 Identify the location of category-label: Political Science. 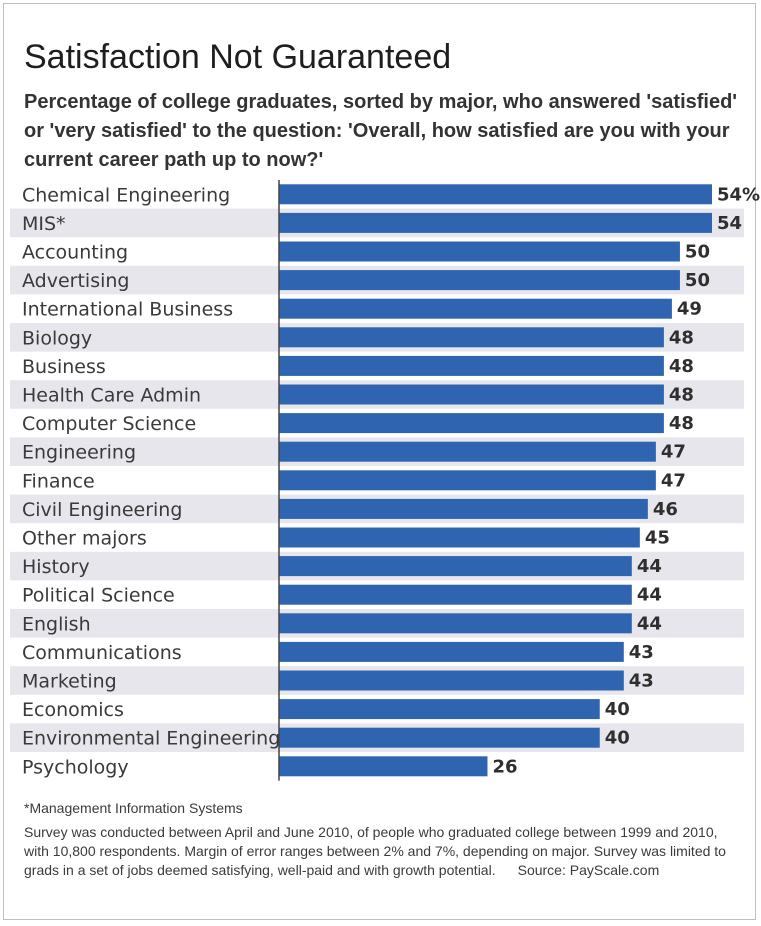
(98, 596).